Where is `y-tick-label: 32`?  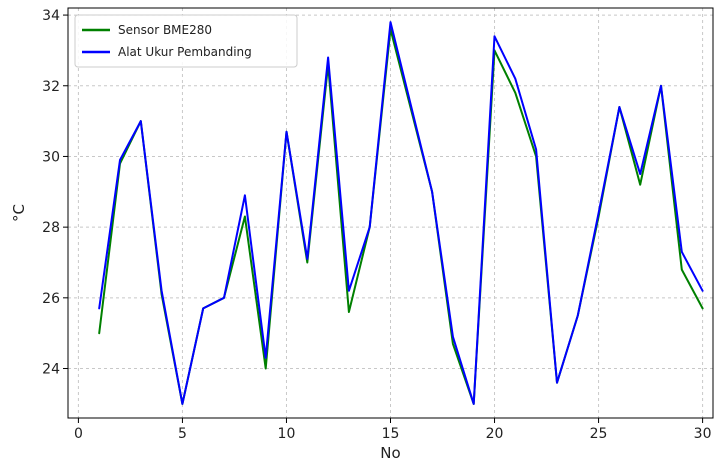
y-tick-label: 32 is located at coordinates (51, 87).